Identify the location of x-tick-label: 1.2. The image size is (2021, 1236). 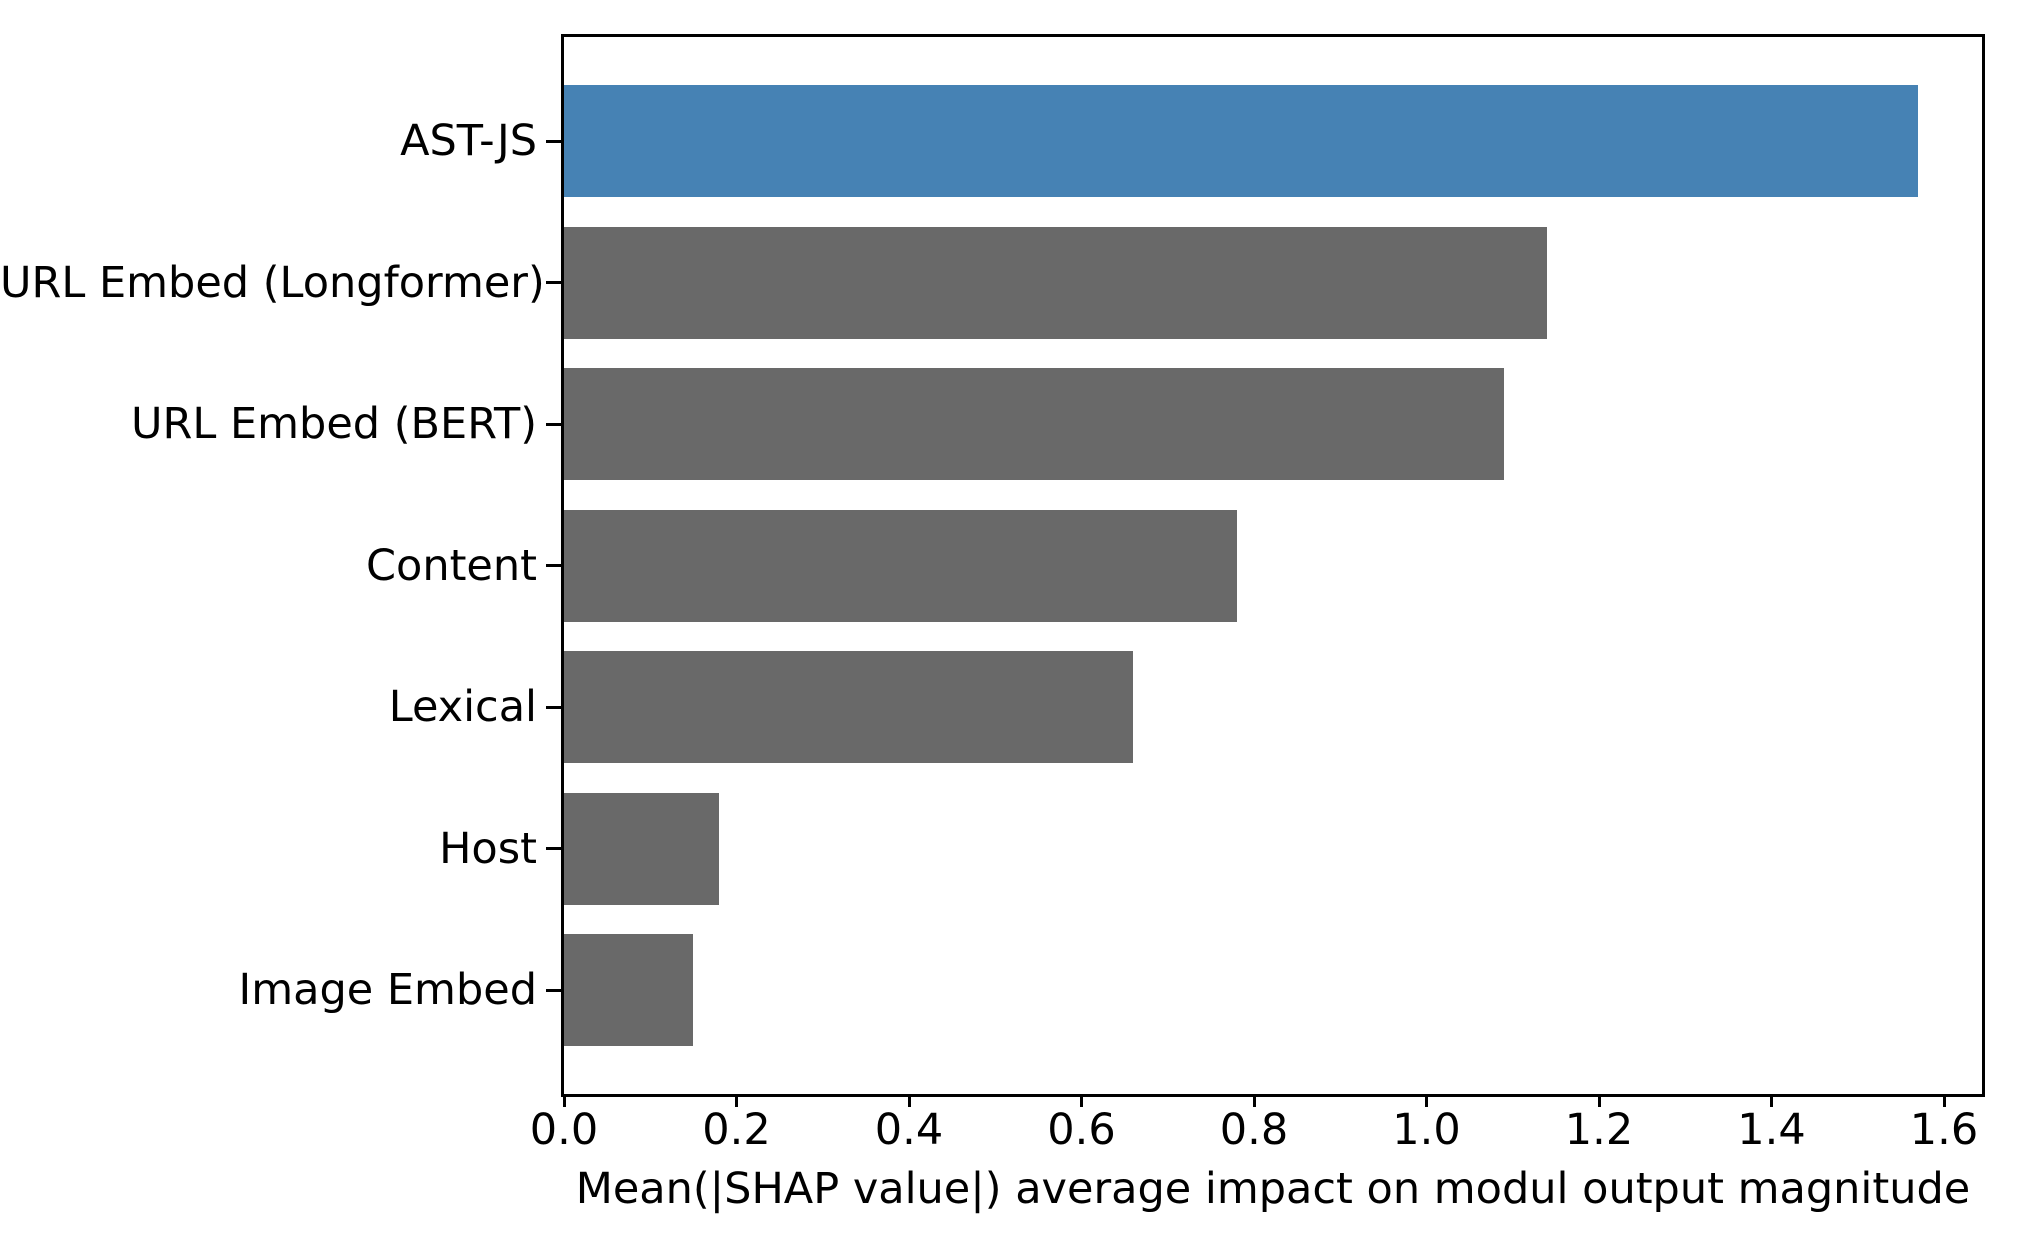
(1599, 1130).